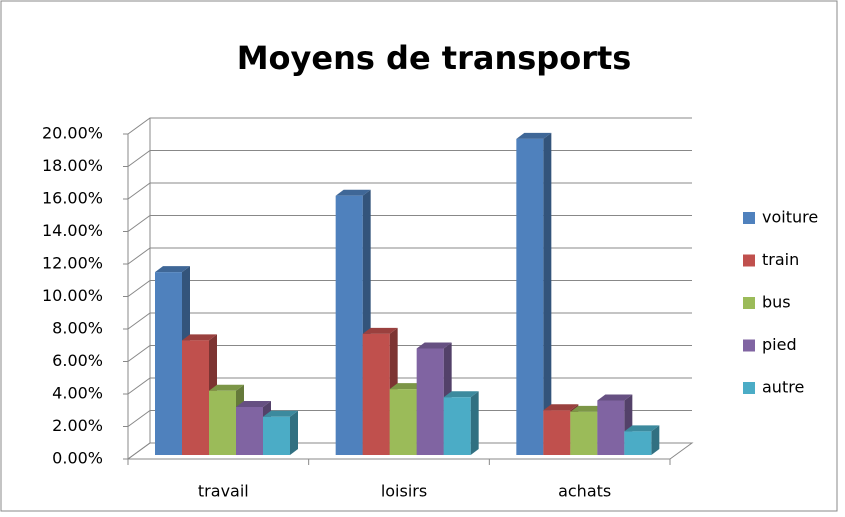 Image resolution: width=845 pixels, height=517 pixels. What do you see at coordinates (77, 328) in the screenshot?
I see `y-tick-label: 8.00%` at bounding box center [77, 328].